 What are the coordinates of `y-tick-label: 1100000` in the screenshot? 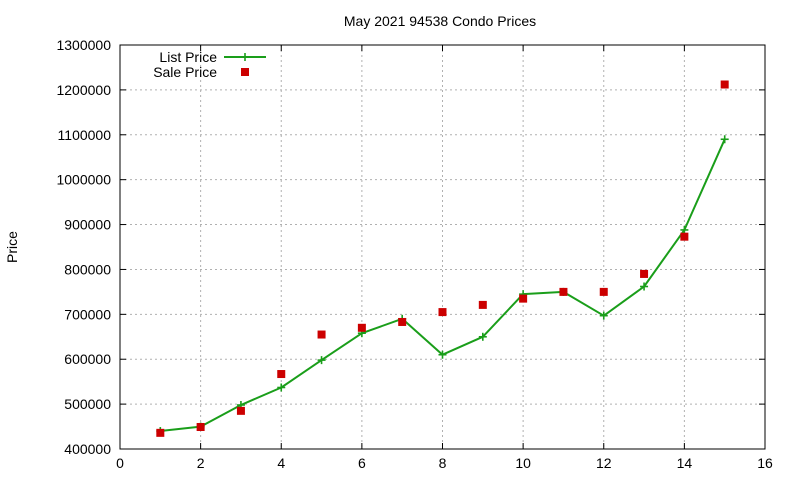 It's located at (85, 135).